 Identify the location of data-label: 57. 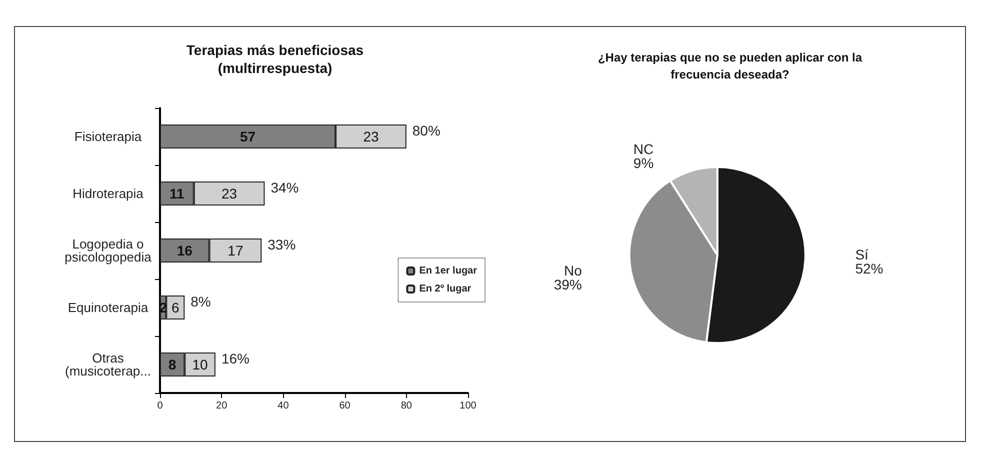
(248, 136).